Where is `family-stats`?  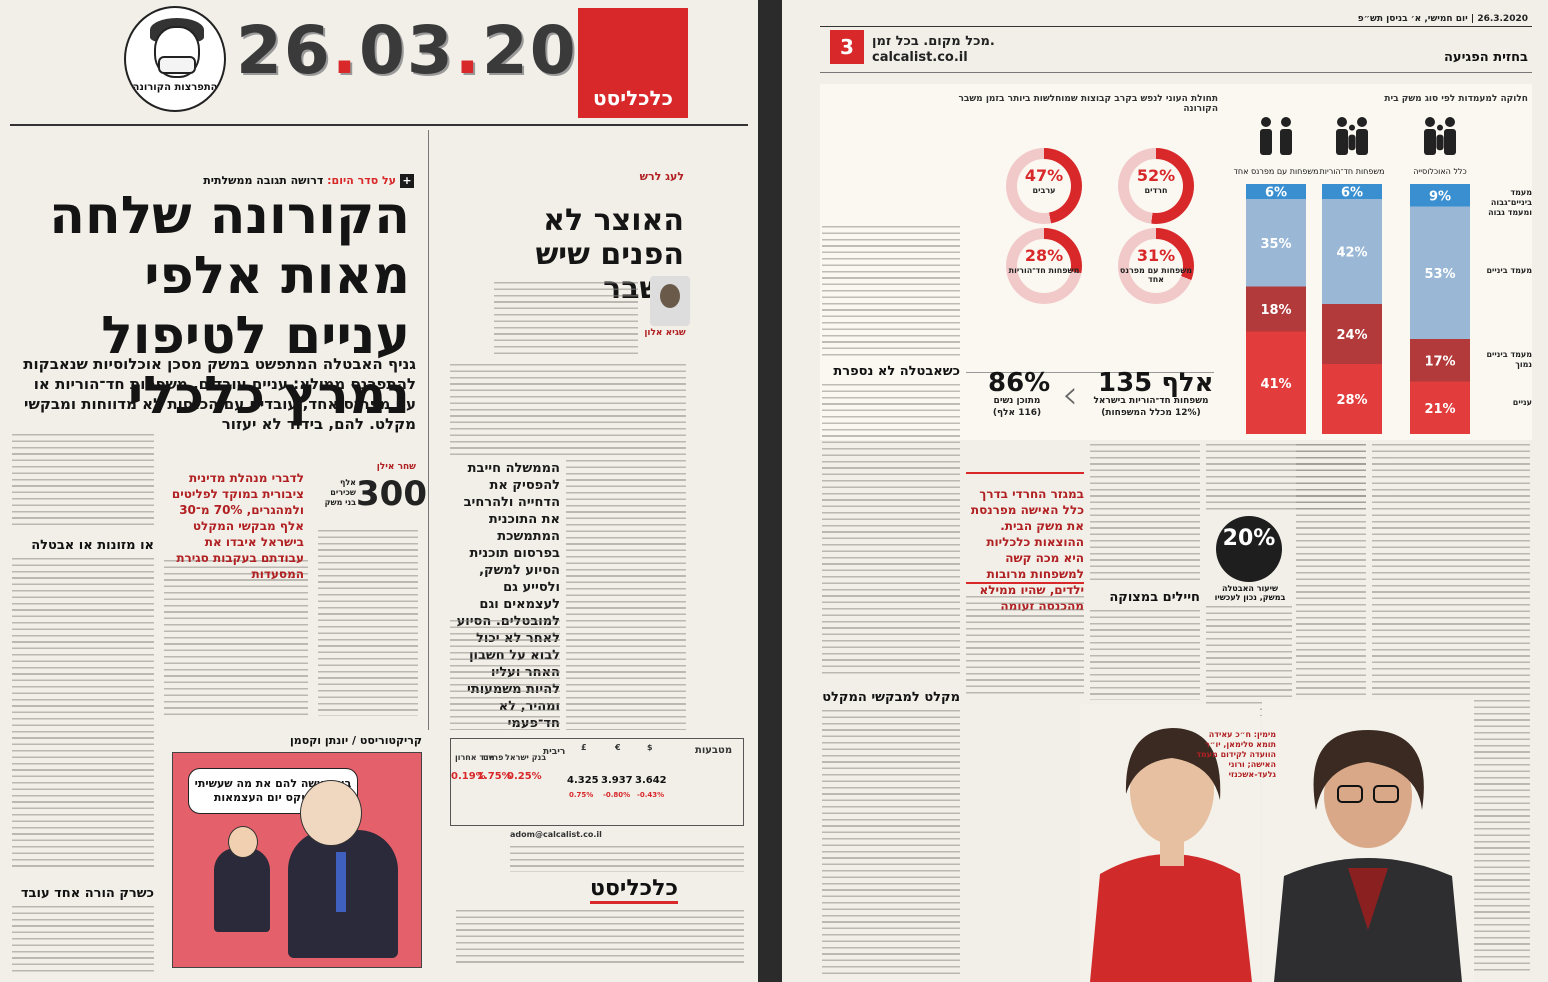
family-stats is located at coordinates (1090, 400).